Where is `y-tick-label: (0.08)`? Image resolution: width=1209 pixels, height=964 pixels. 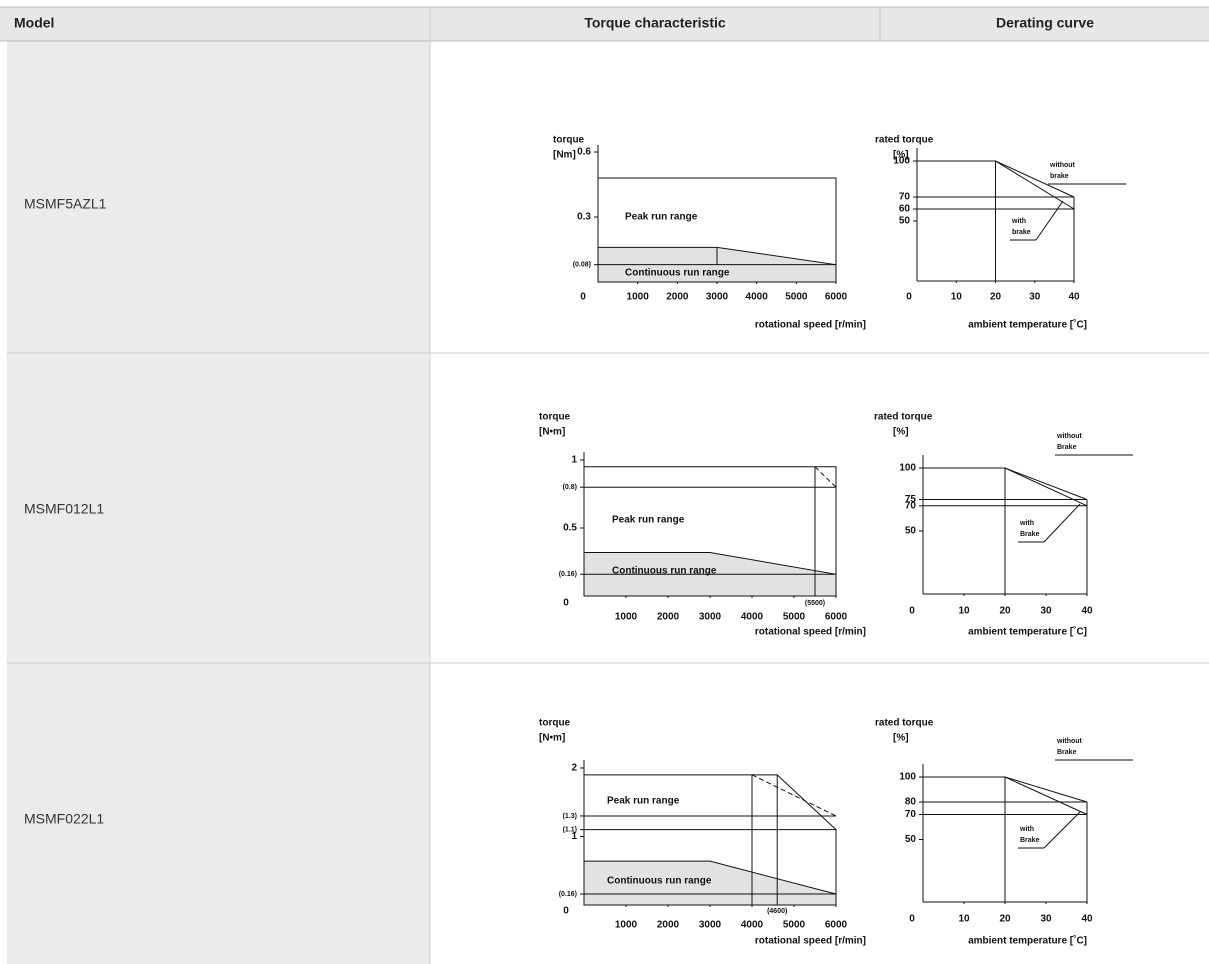 y-tick-label: (0.08) is located at coordinates (582, 265).